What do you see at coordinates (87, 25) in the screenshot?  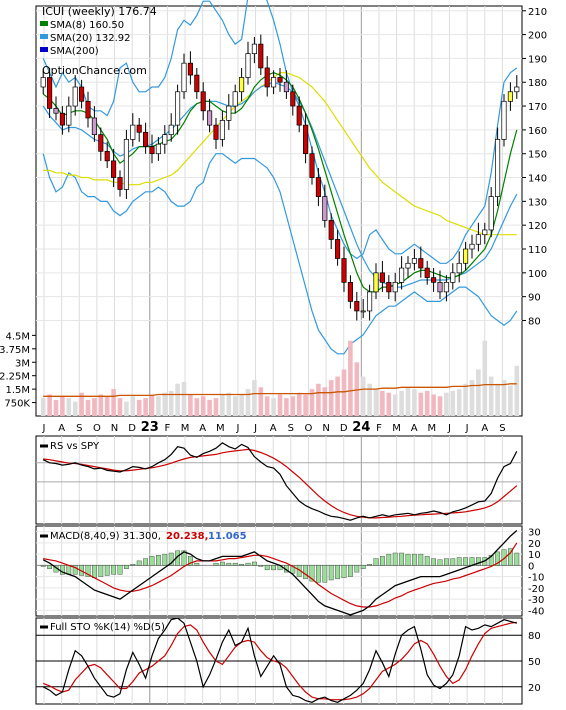 I see `legend-label: SMA(8) 160.50` at bounding box center [87, 25].